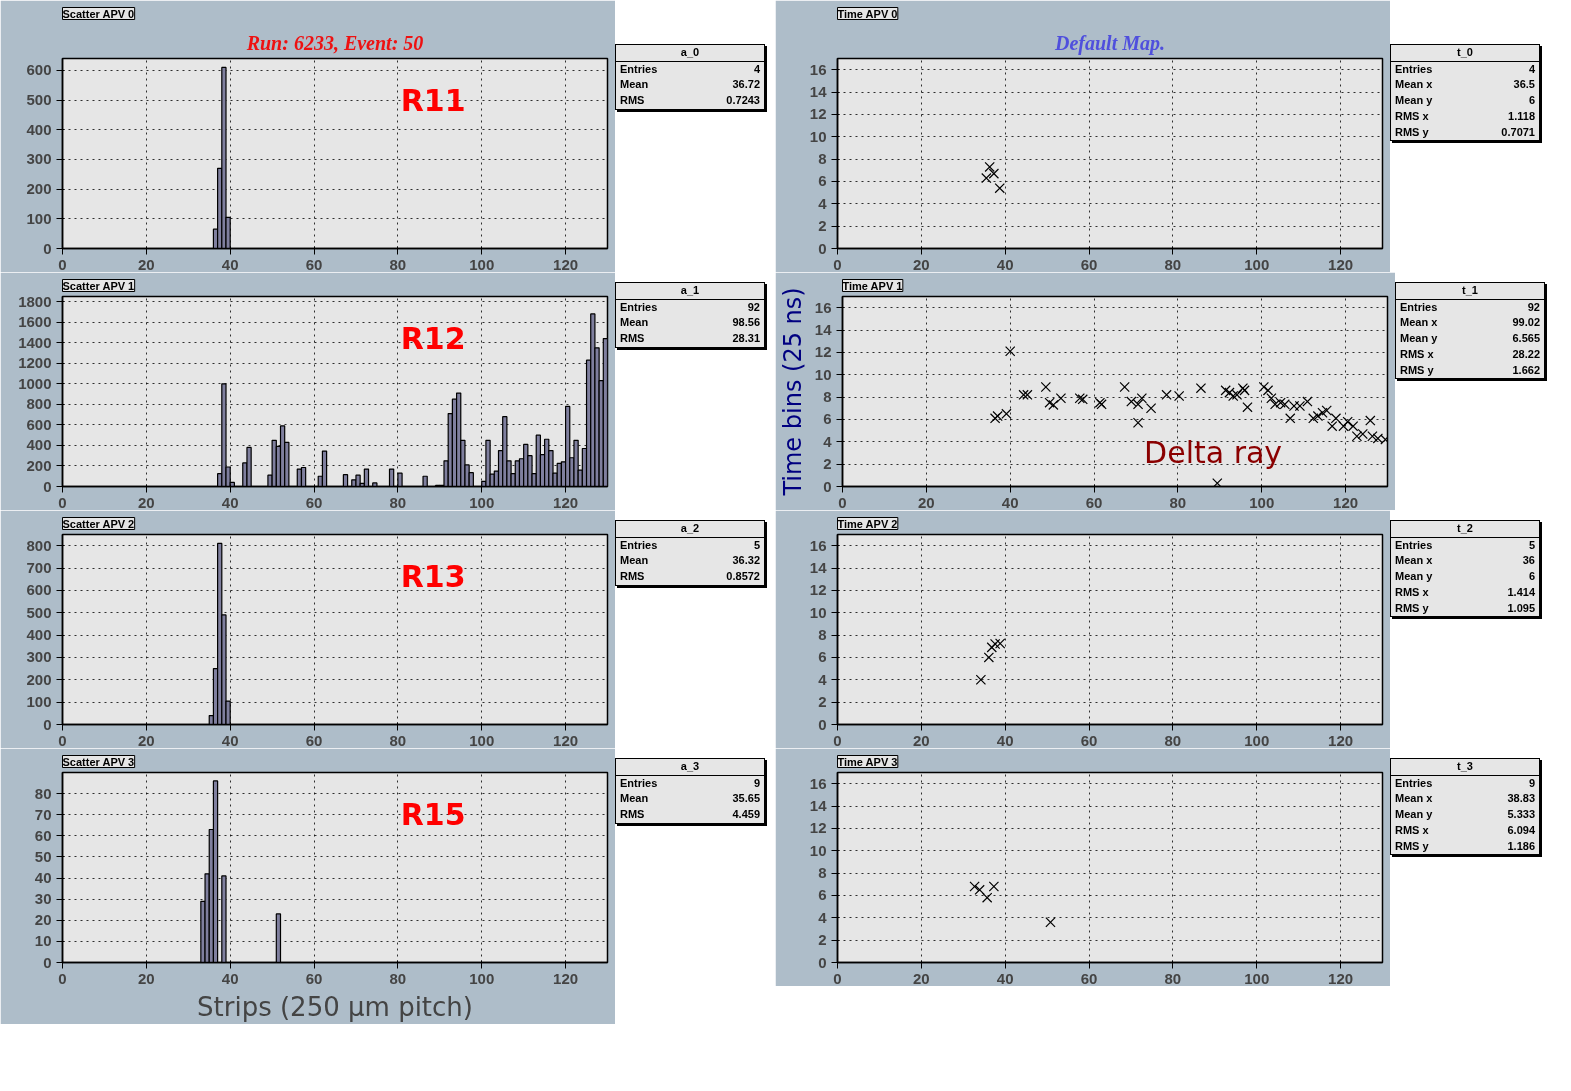 The height and width of the screenshot is (1091, 1571). What do you see at coordinates (39, 702) in the screenshot?
I see `y-tick-label: 100` at bounding box center [39, 702].